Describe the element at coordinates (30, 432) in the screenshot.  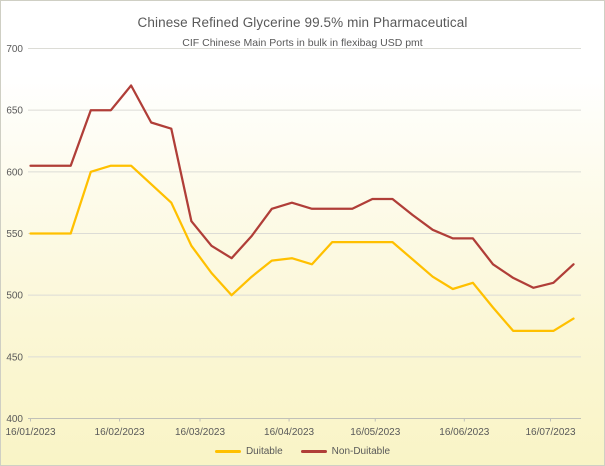
I see `x-axis-label-0: 16/01/2023` at that location.